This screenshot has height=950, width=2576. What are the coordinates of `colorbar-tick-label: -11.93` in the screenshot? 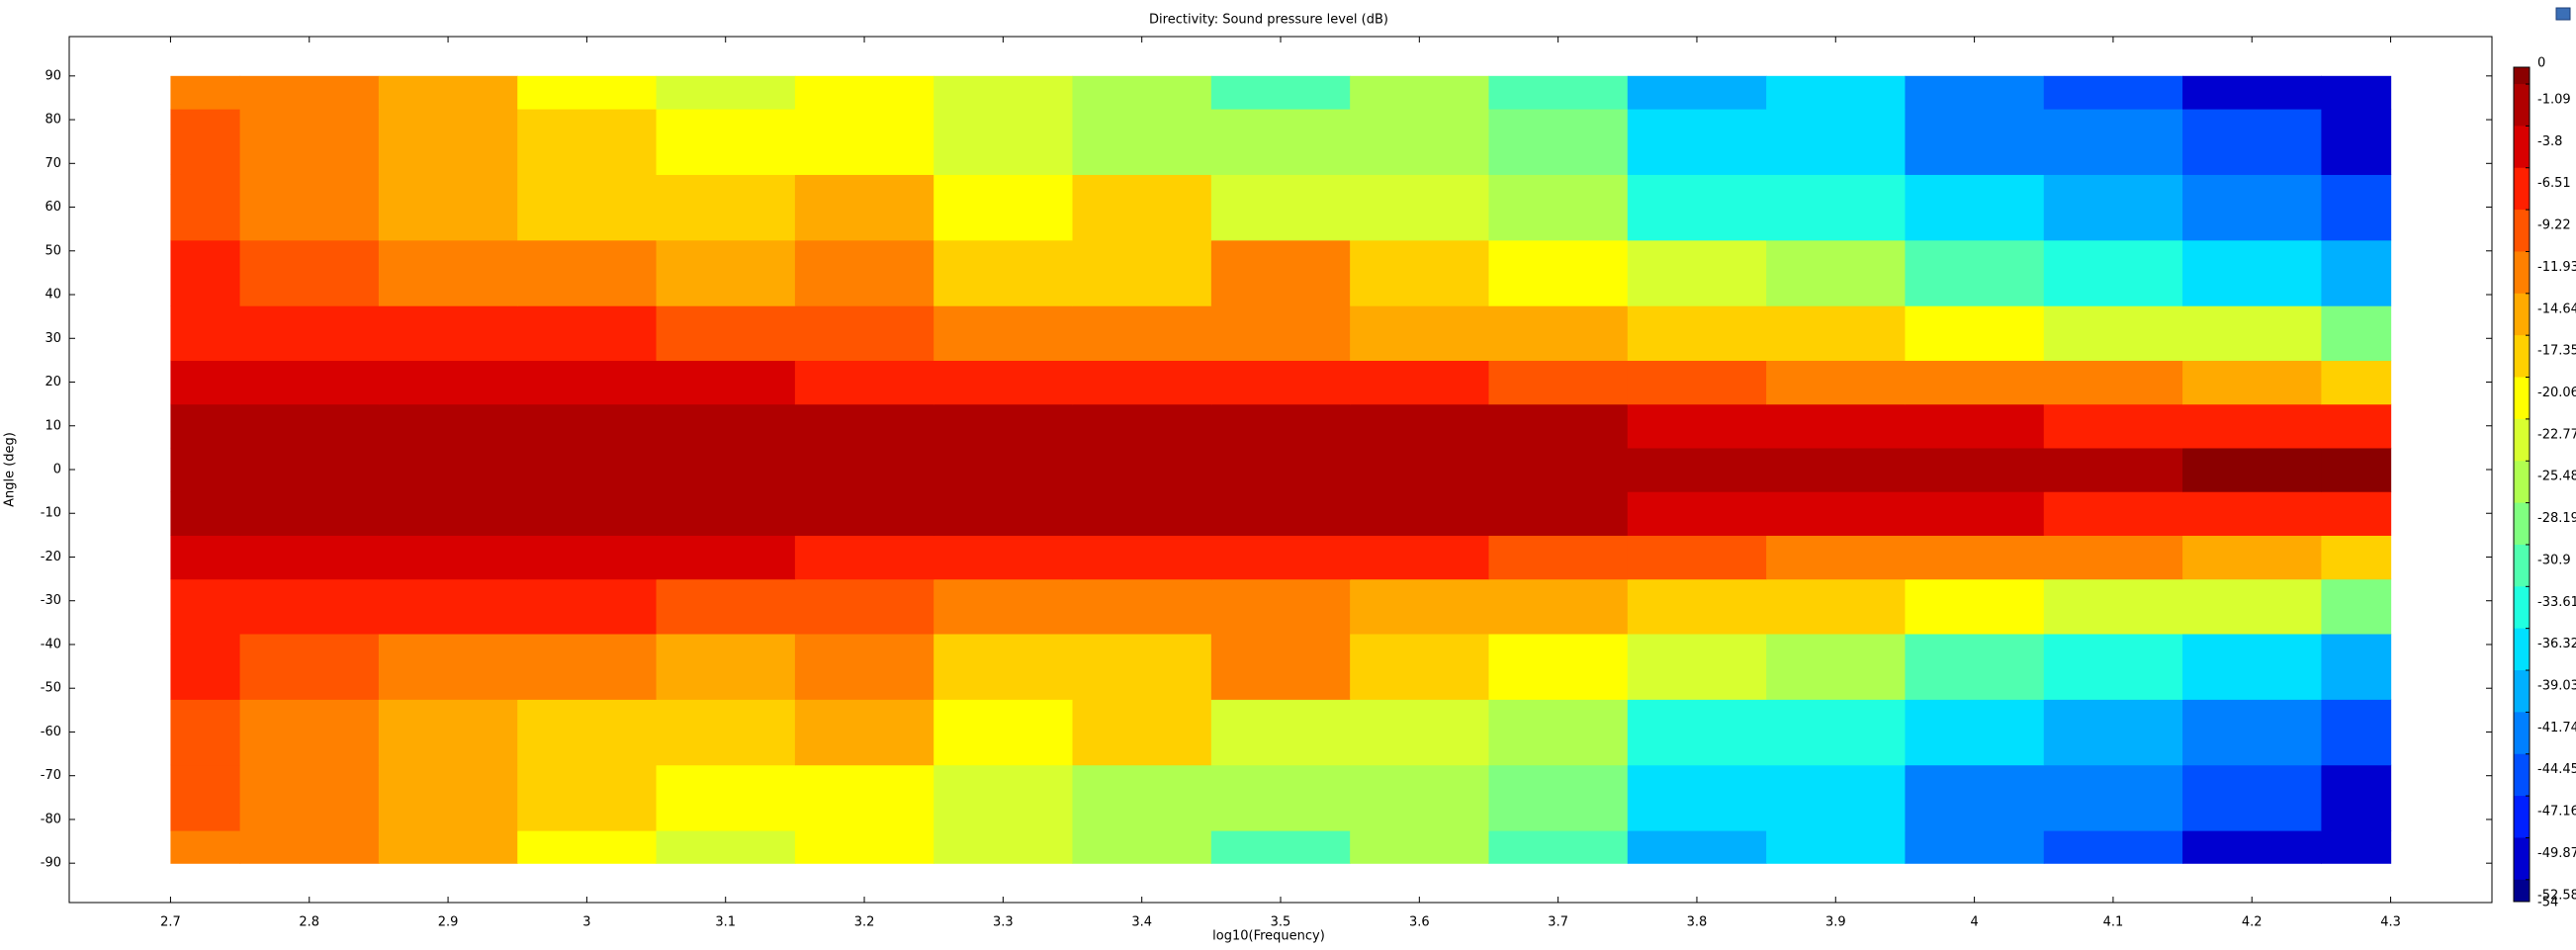 It's located at (2556, 267).